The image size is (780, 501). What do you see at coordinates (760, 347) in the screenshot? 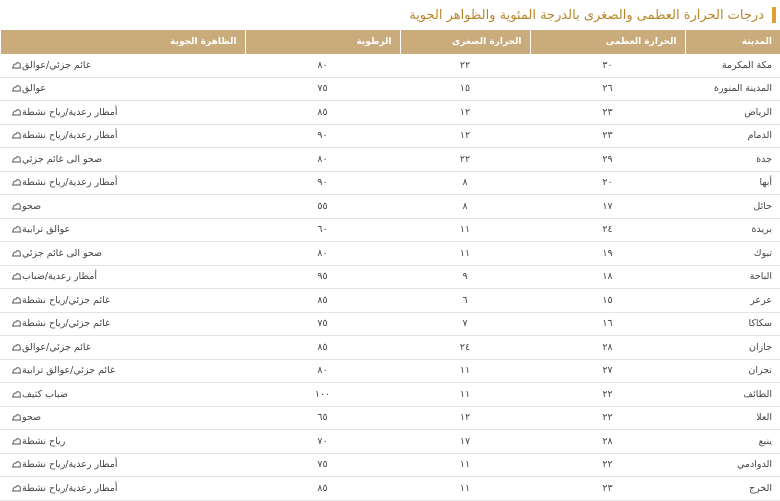
I see `cell-text: جازان` at bounding box center [760, 347].